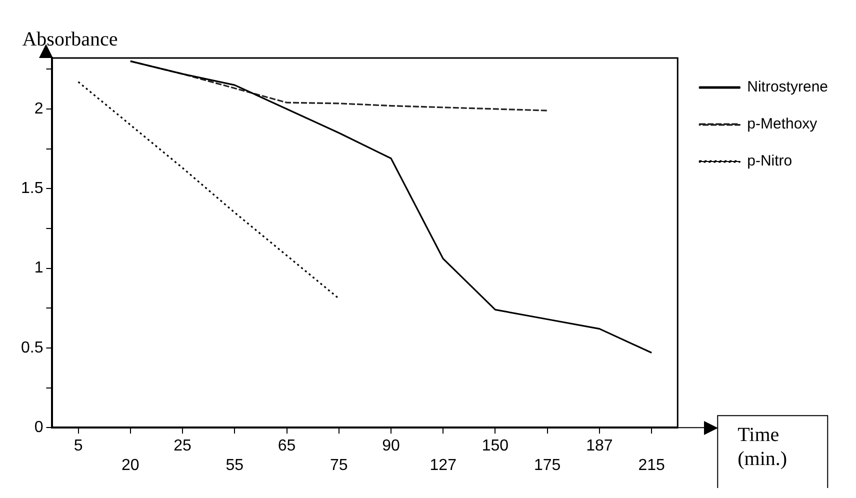  What do you see at coordinates (39, 109) in the screenshot?
I see `y-tick-label: 2` at bounding box center [39, 109].